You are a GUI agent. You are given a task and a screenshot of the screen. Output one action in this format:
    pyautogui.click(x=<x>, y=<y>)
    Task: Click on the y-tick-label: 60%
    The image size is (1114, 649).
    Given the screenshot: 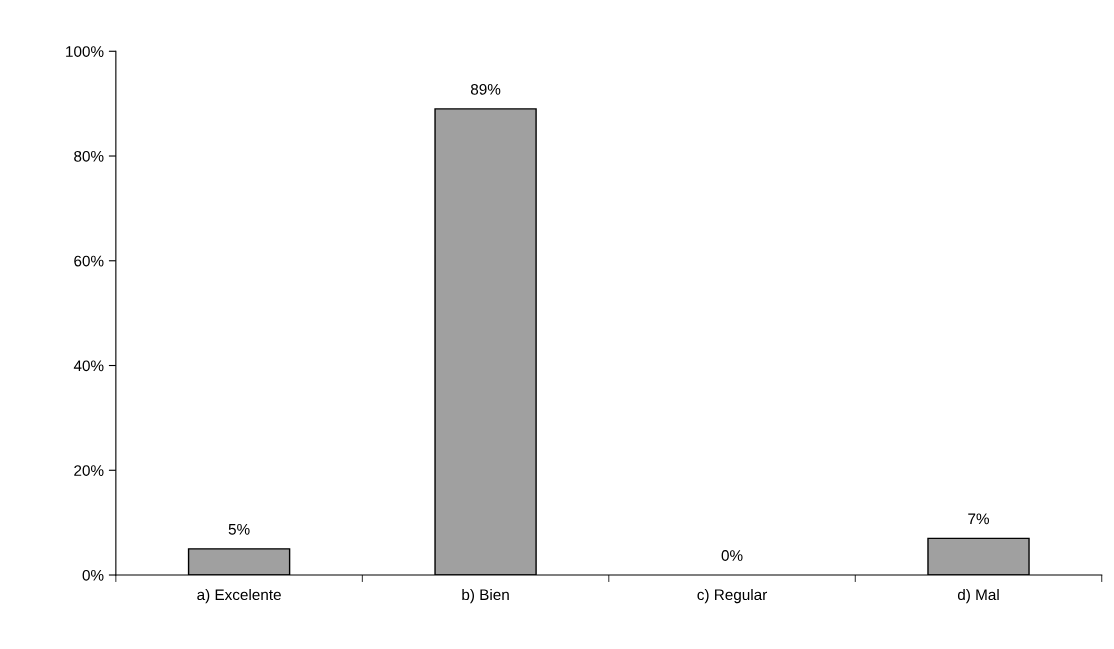 What is the action you would take?
    pyautogui.click(x=89, y=261)
    